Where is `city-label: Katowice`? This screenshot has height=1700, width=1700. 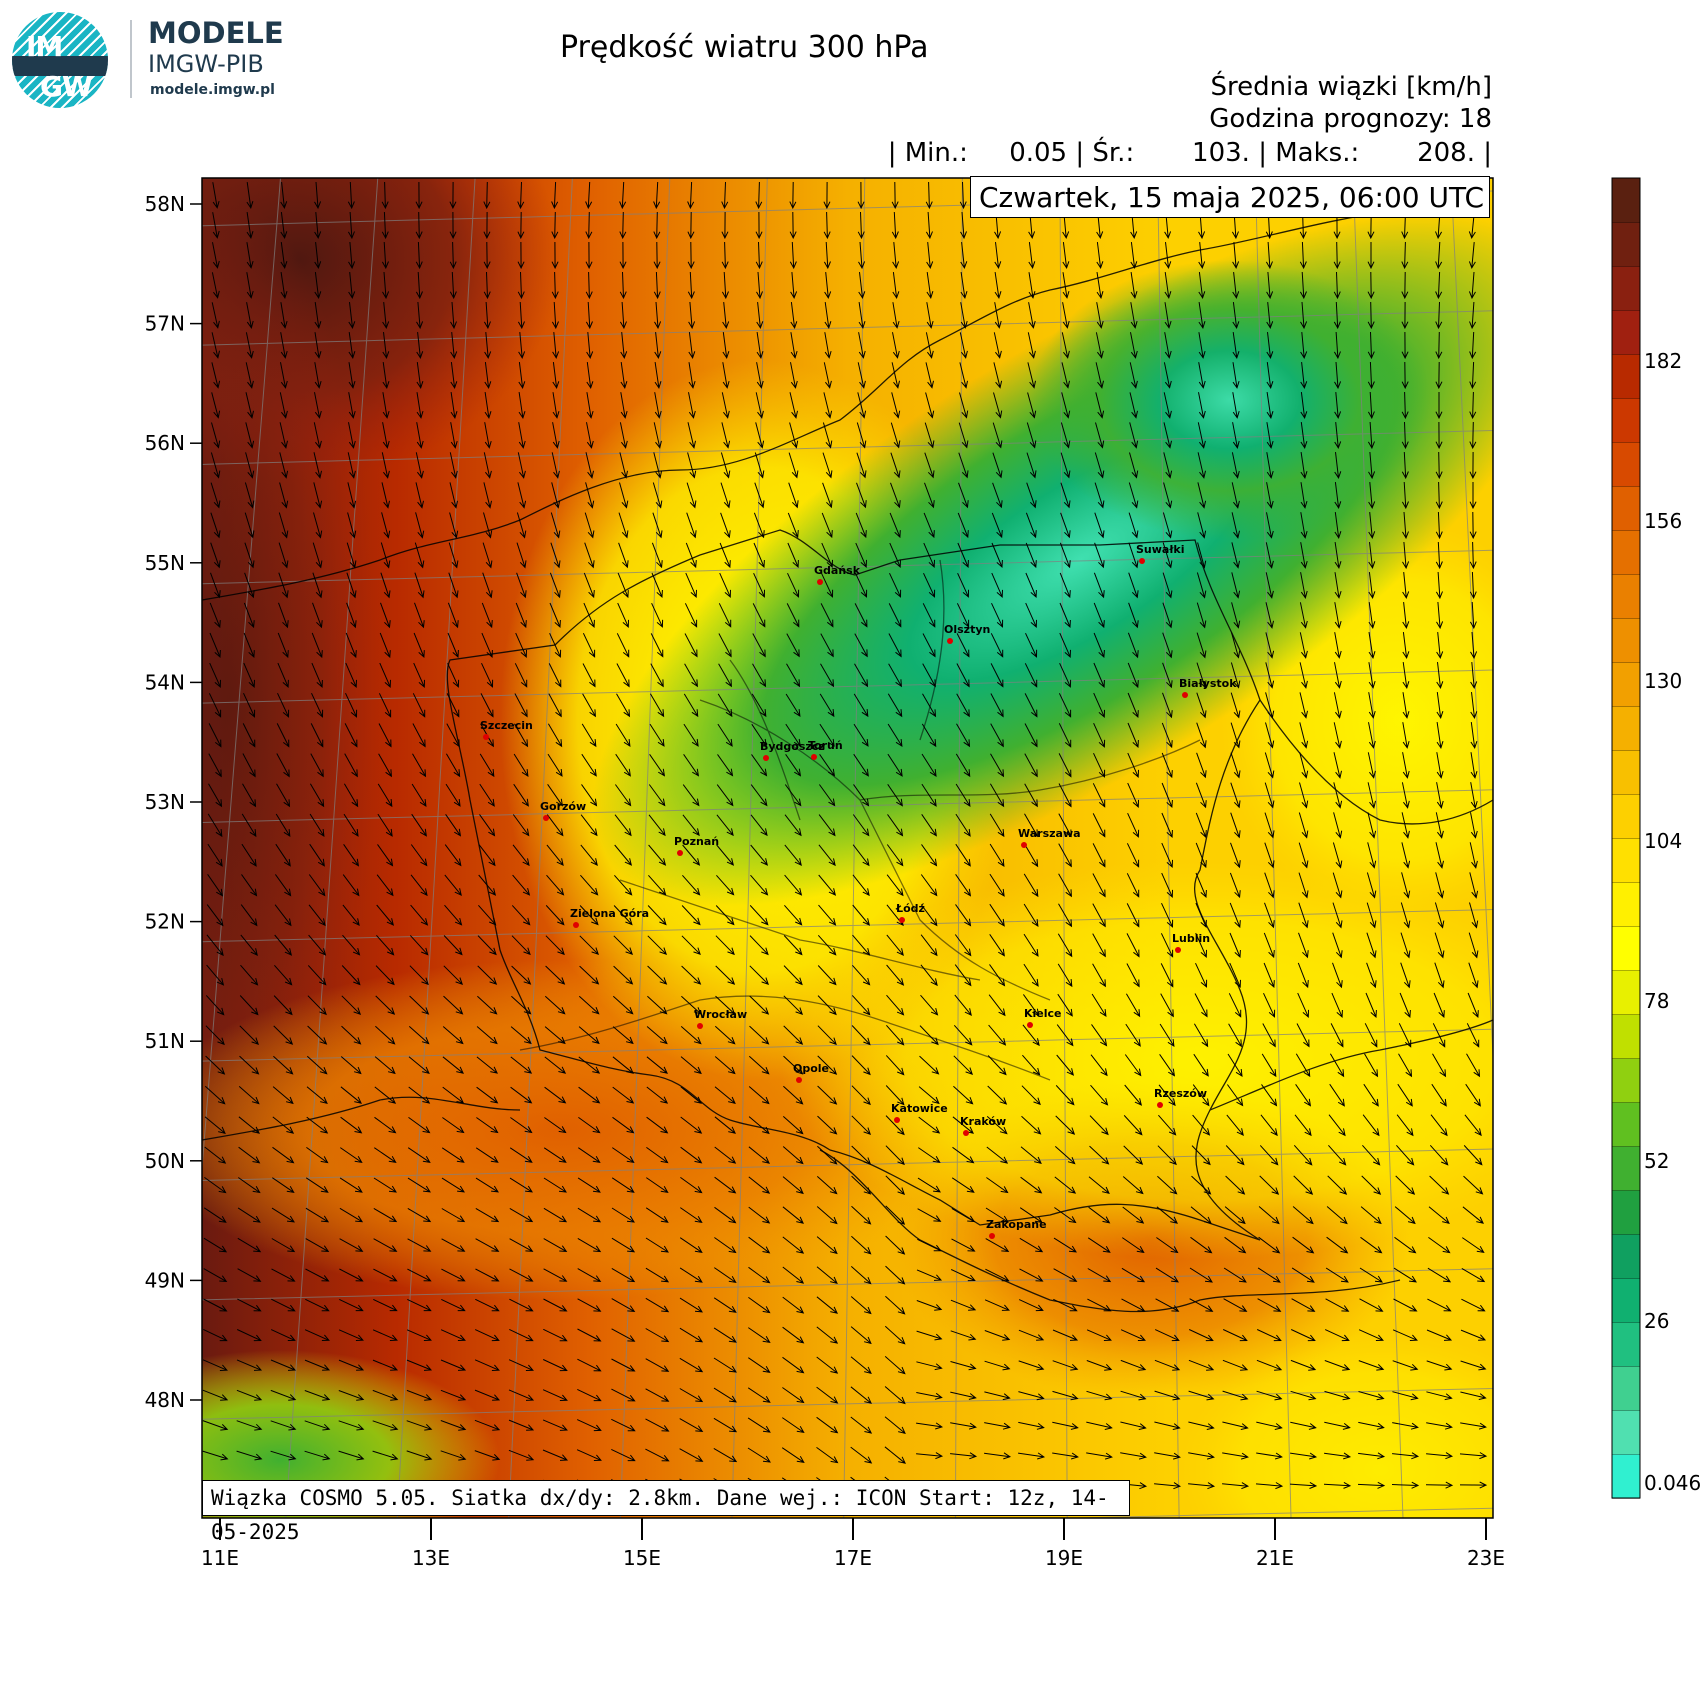 city-label: Katowice is located at coordinates (919, 1108).